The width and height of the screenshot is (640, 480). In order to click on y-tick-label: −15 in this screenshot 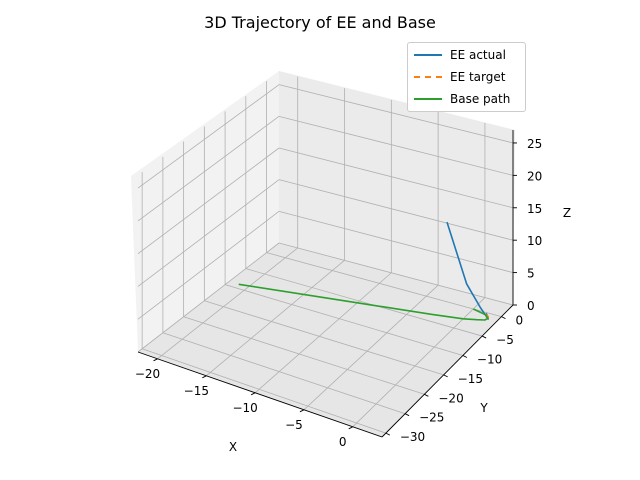, I will do `click(470, 379)`.